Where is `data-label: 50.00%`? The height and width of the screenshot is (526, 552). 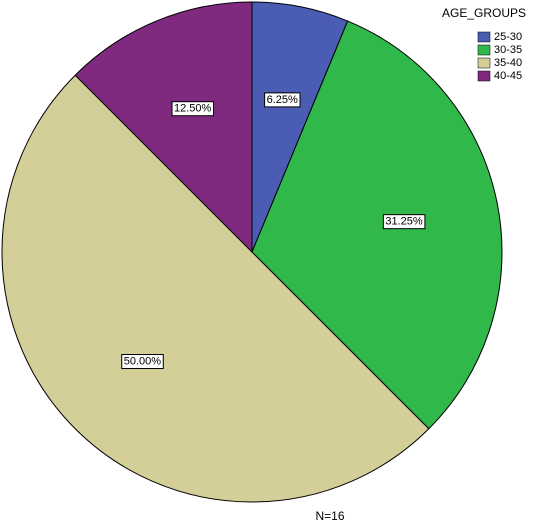 data-label: 50.00% is located at coordinates (143, 362).